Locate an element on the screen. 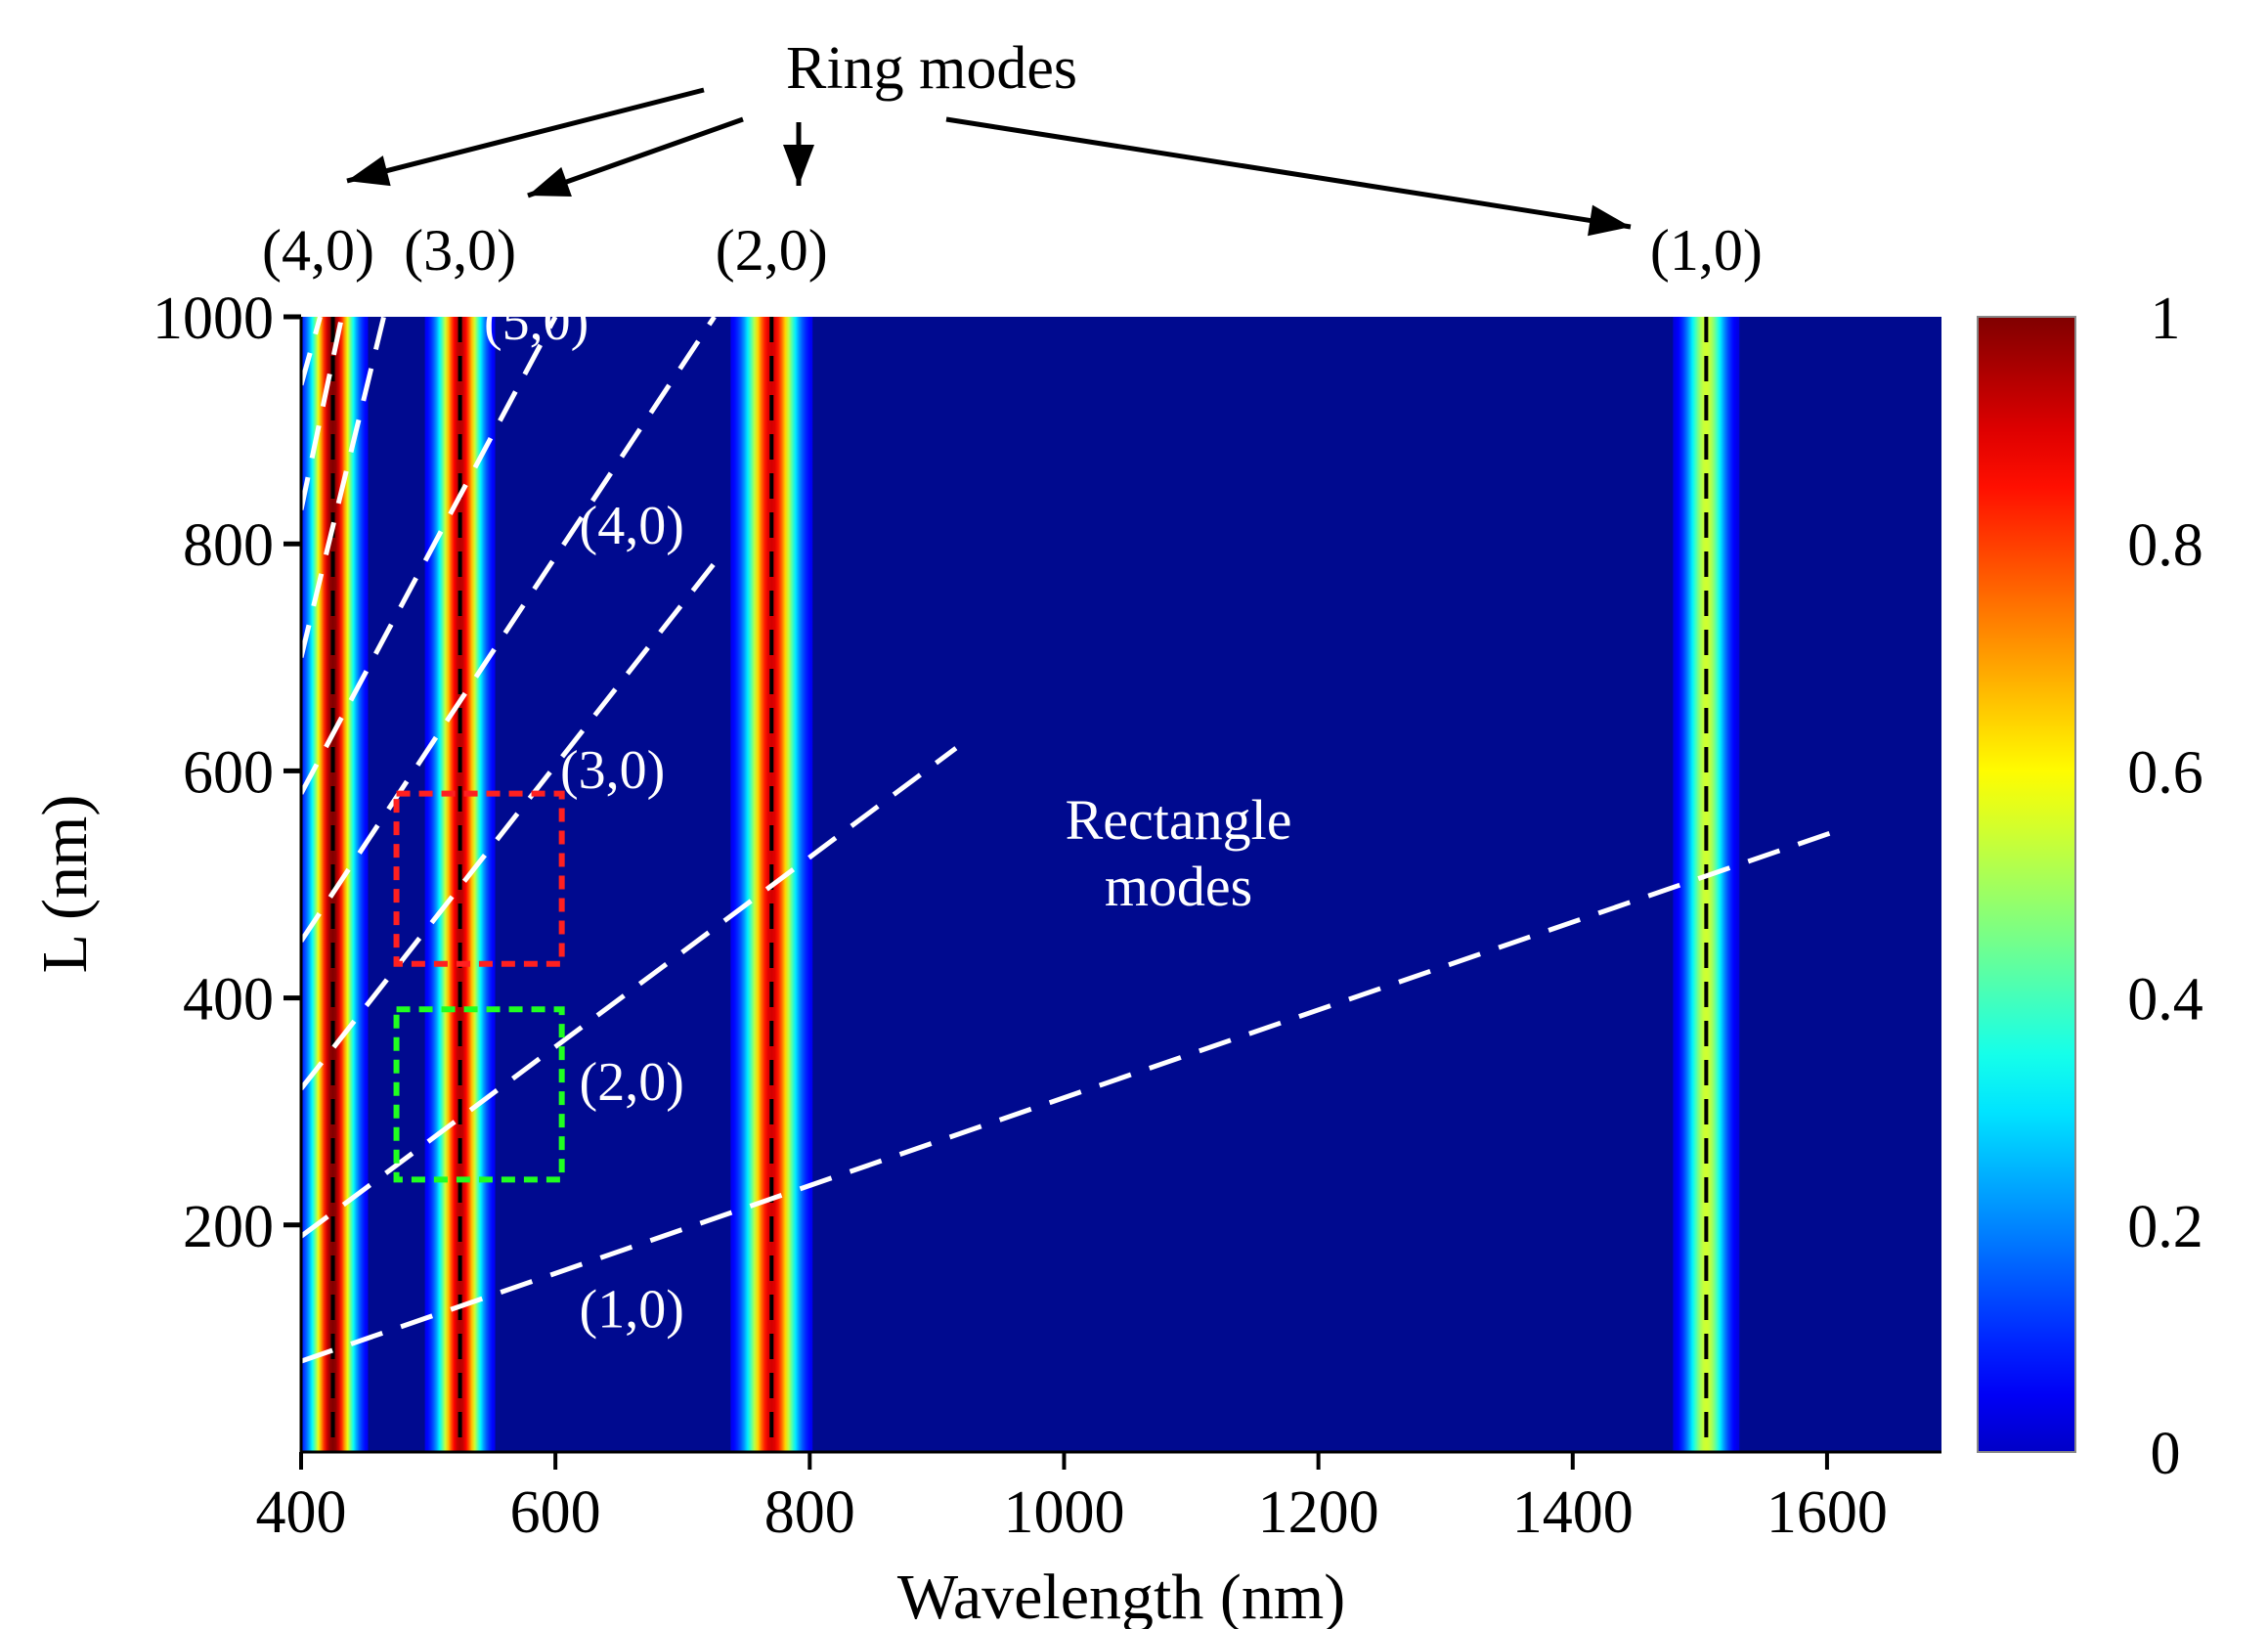 The height and width of the screenshot is (1629, 2268). ring-mode-top-labels: (4,0) (3,0) (2,0) (1,0) is located at coordinates (1012, 251).